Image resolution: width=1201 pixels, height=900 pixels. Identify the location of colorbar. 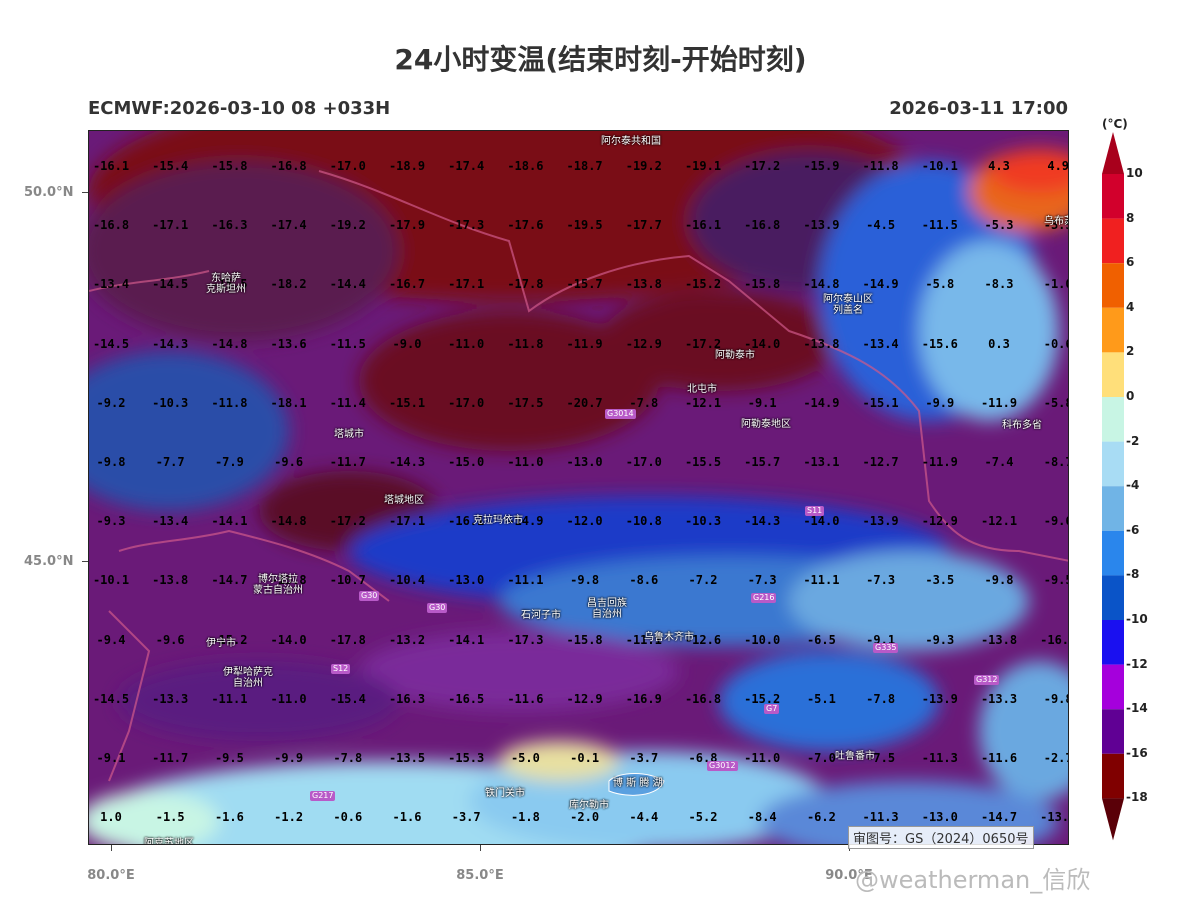
(1113, 486).